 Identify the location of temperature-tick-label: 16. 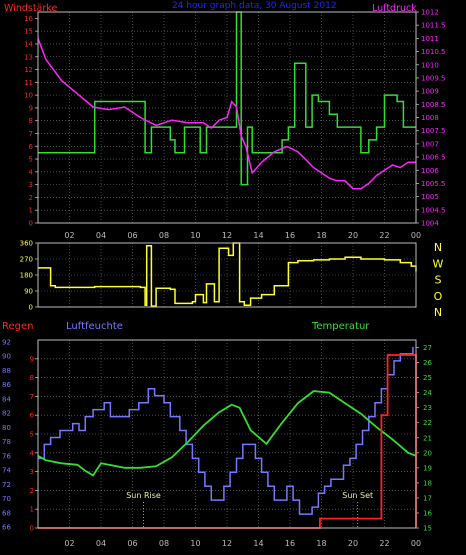
(427, 513).